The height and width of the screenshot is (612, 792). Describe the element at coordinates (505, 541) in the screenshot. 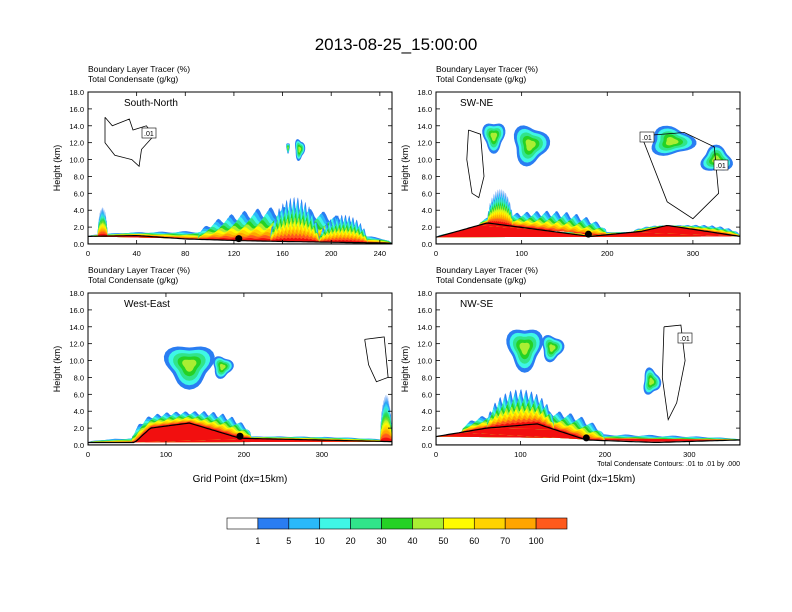

I see `colorbar-label: 70` at that location.